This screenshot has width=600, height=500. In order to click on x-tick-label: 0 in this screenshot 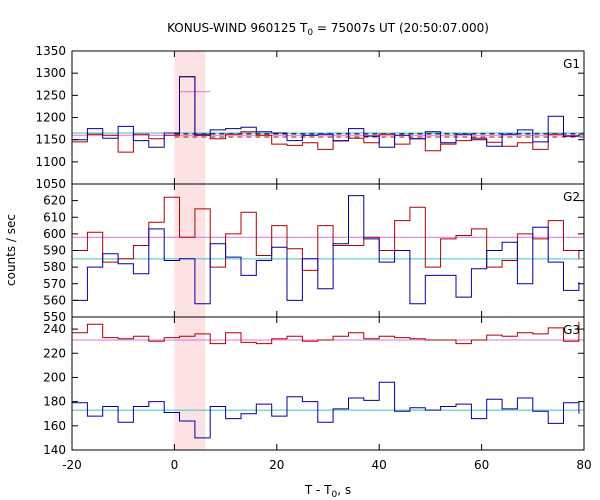, I will do `click(175, 465)`.